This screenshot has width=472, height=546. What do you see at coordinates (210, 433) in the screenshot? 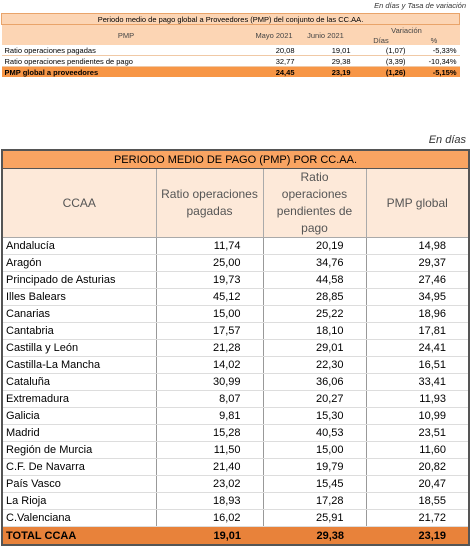
I see `cell: 15,28` at bounding box center [210, 433].